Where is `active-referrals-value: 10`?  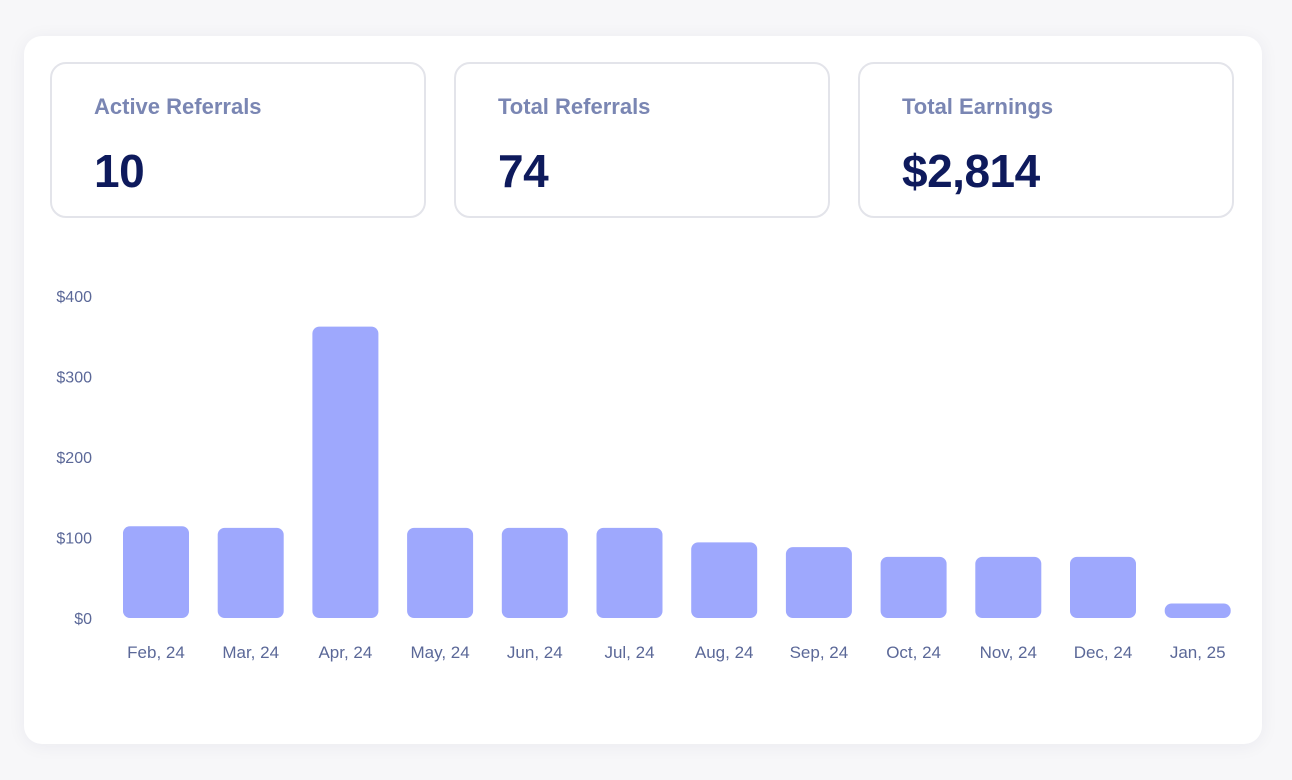 active-referrals-value: 10 is located at coordinates (119, 171).